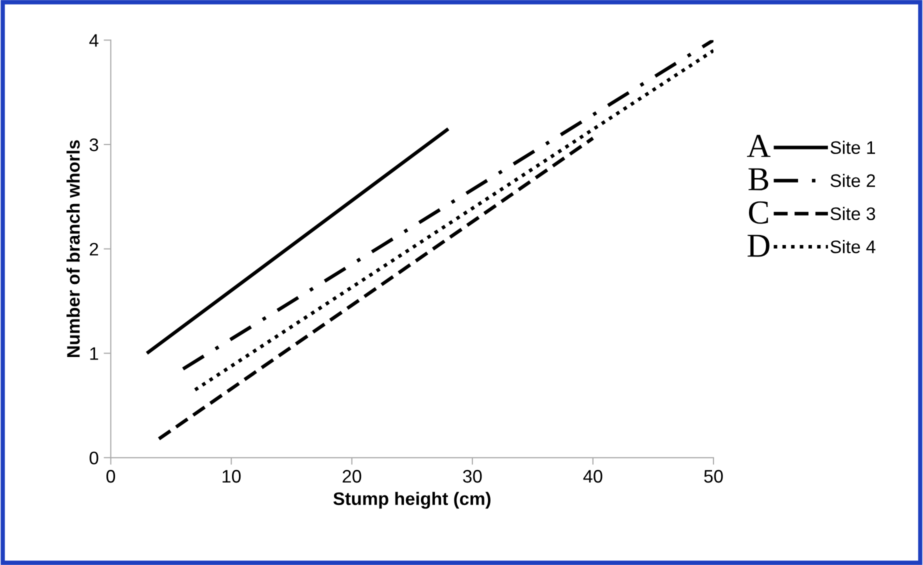 The image size is (923, 565). Describe the element at coordinates (758, 212) in the screenshot. I see `text: C` at that location.